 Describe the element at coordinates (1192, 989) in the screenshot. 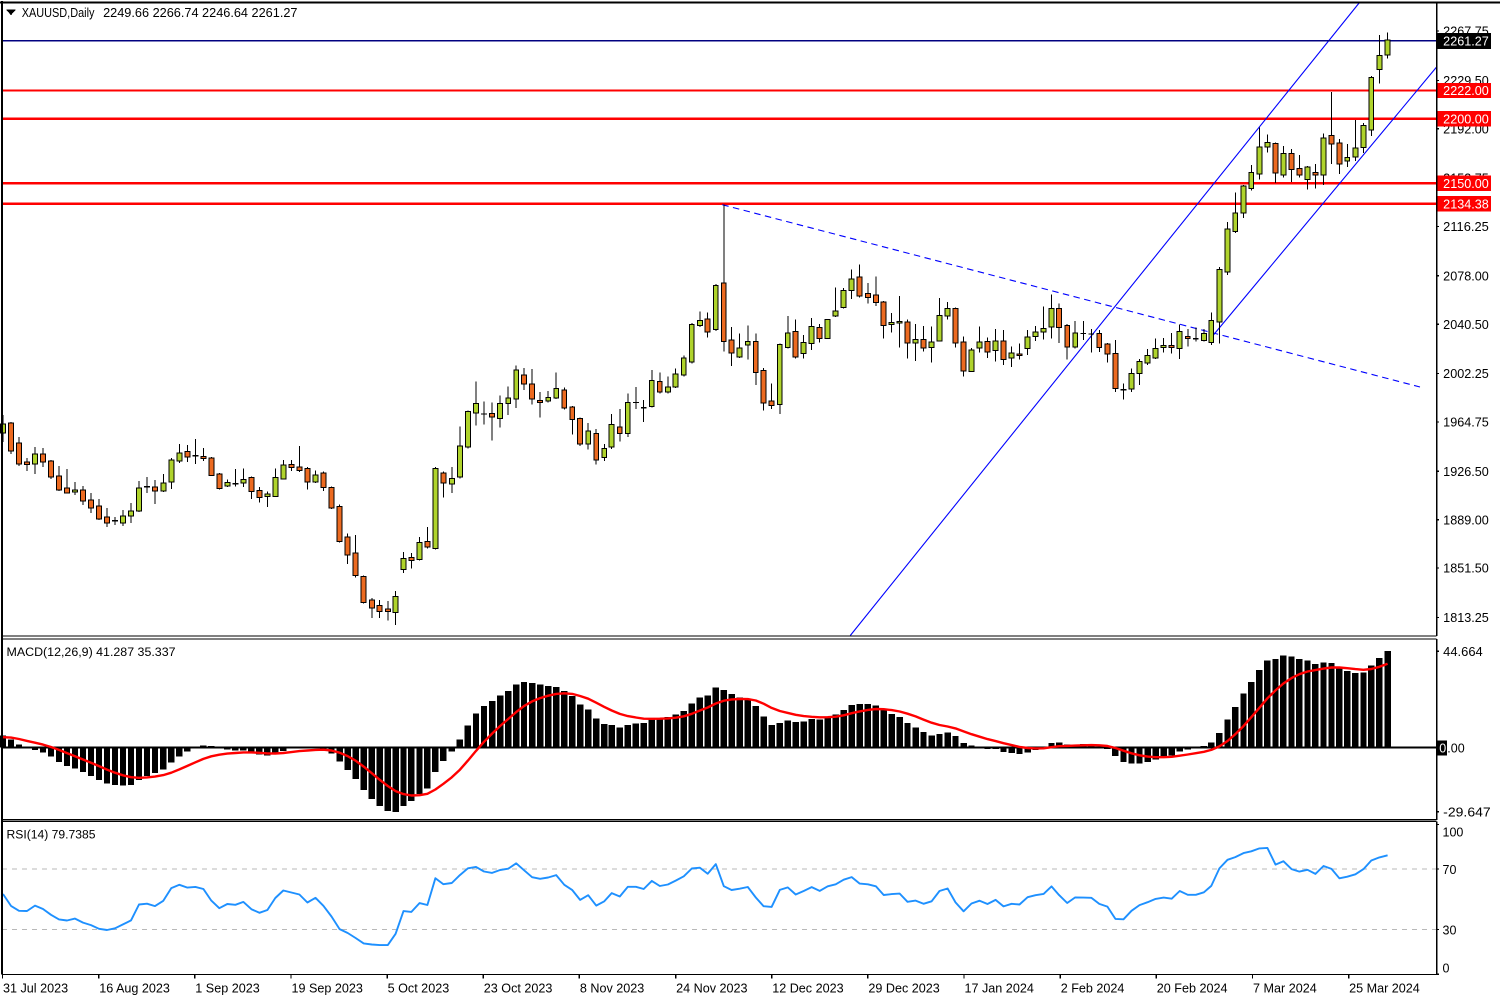

I see `svg-text: 20 Feb 2024` at that location.